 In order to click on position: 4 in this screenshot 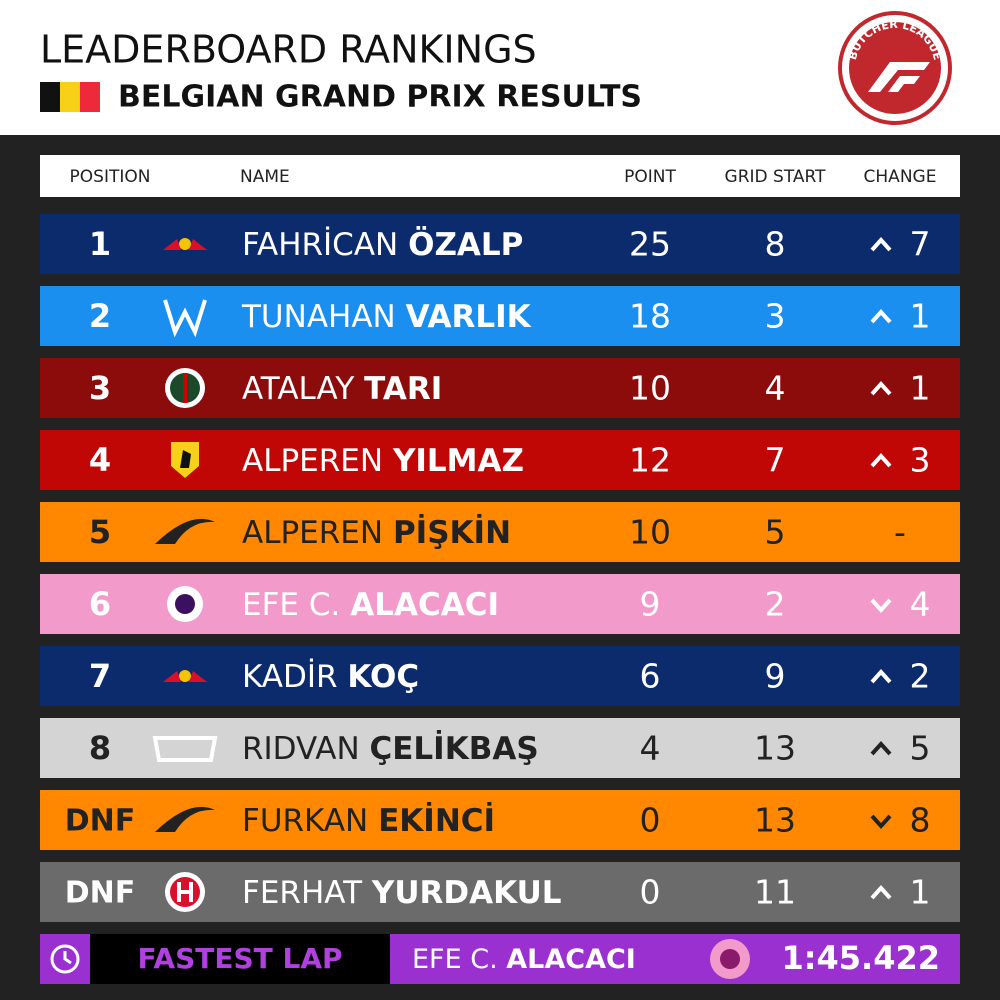, I will do `click(100, 460)`.